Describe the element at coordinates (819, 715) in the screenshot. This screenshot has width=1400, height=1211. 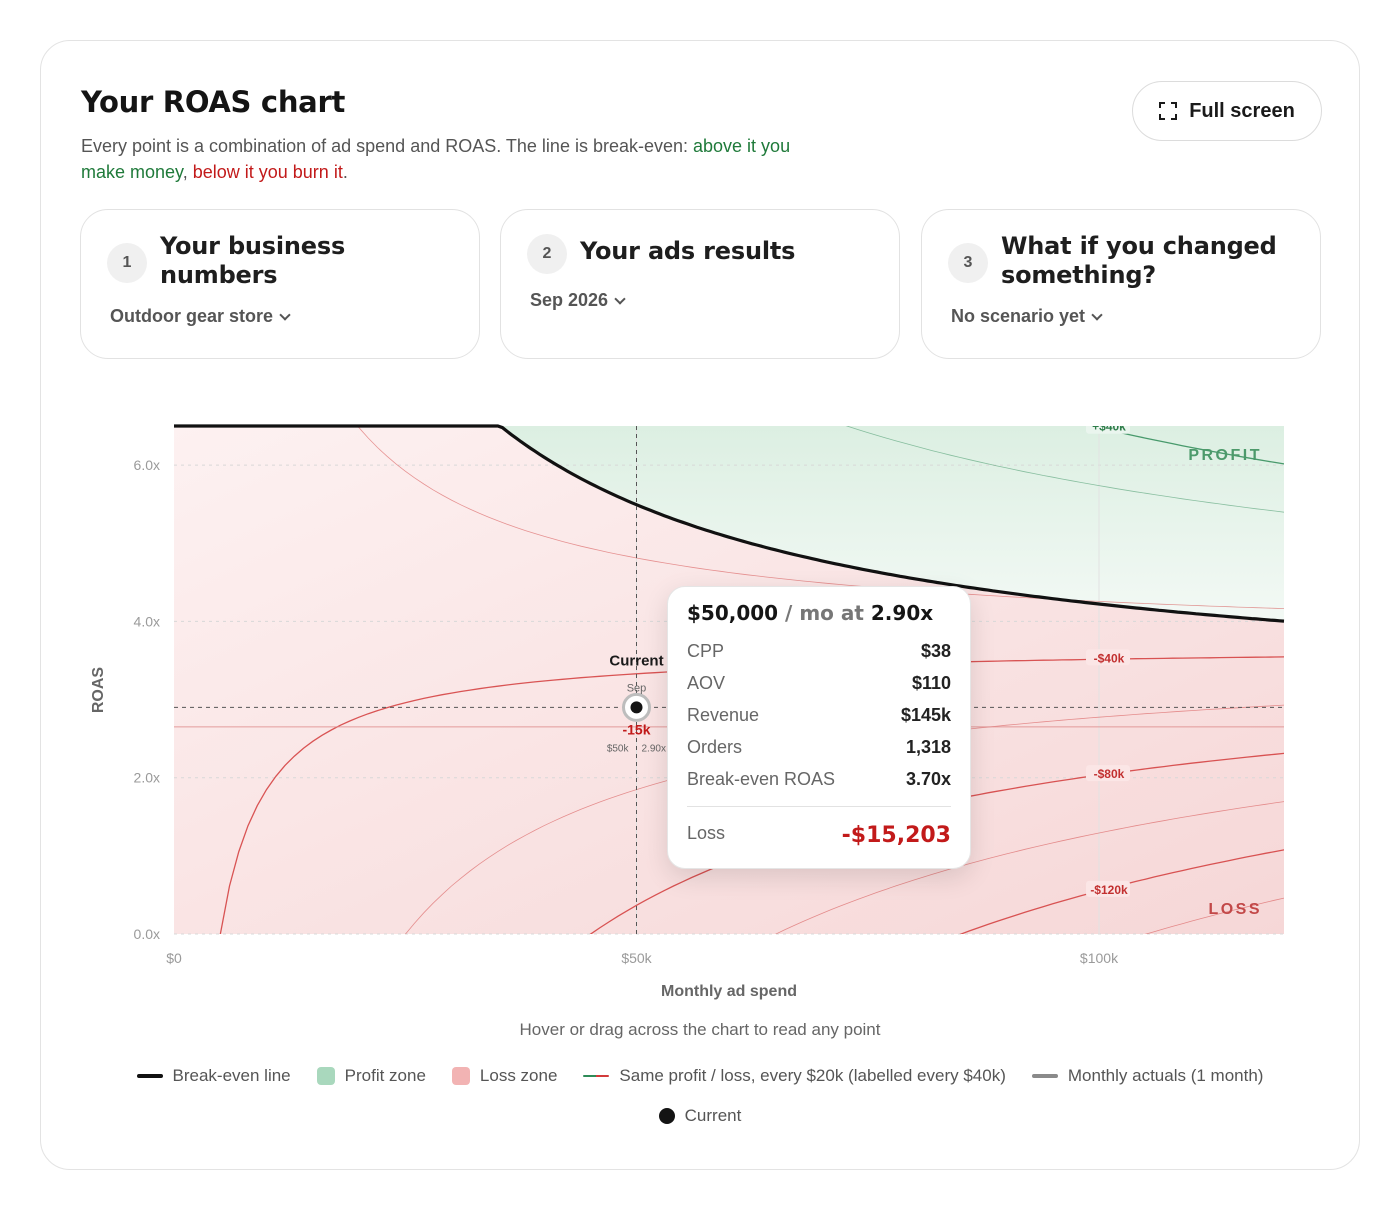
I see `tooltip-row: Revenue $145k` at that location.